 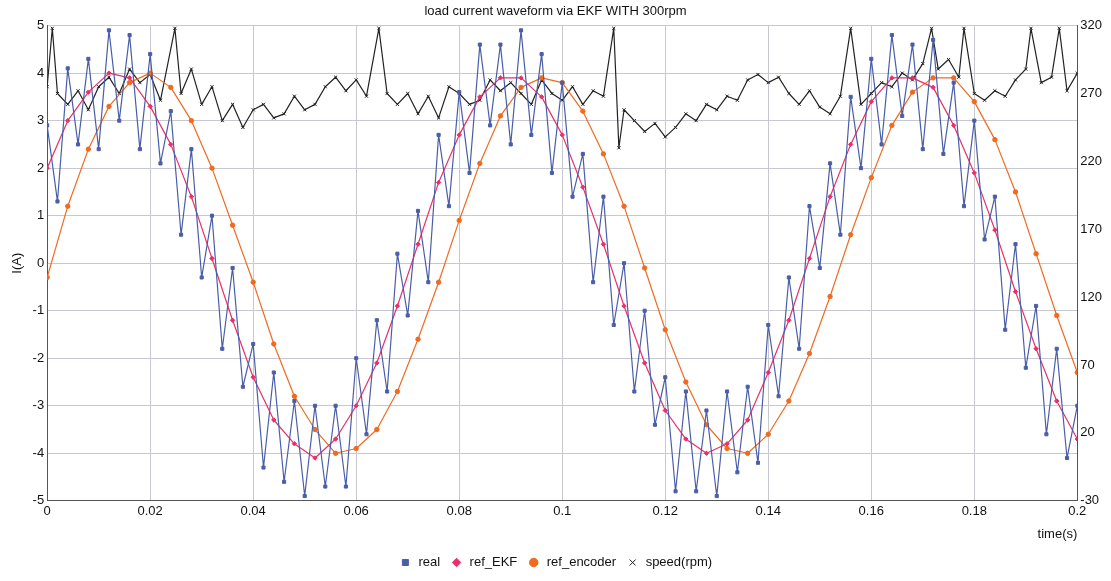 I want to click on legend-label: ref_encoder, so click(x=581, y=562).